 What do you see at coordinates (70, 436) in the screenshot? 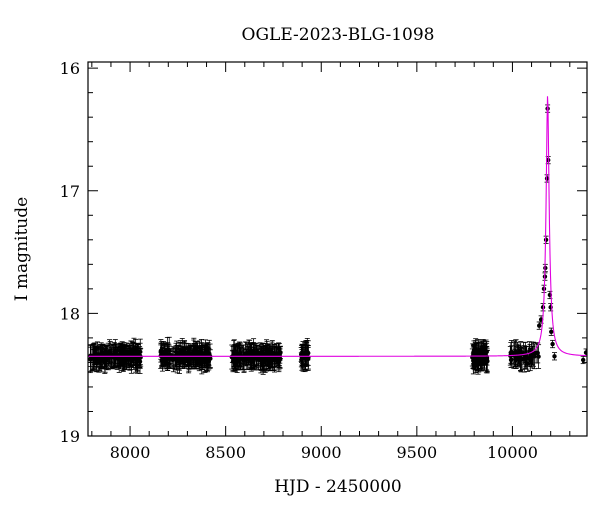
I see `y-tick-label: 19` at bounding box center [70, 436].